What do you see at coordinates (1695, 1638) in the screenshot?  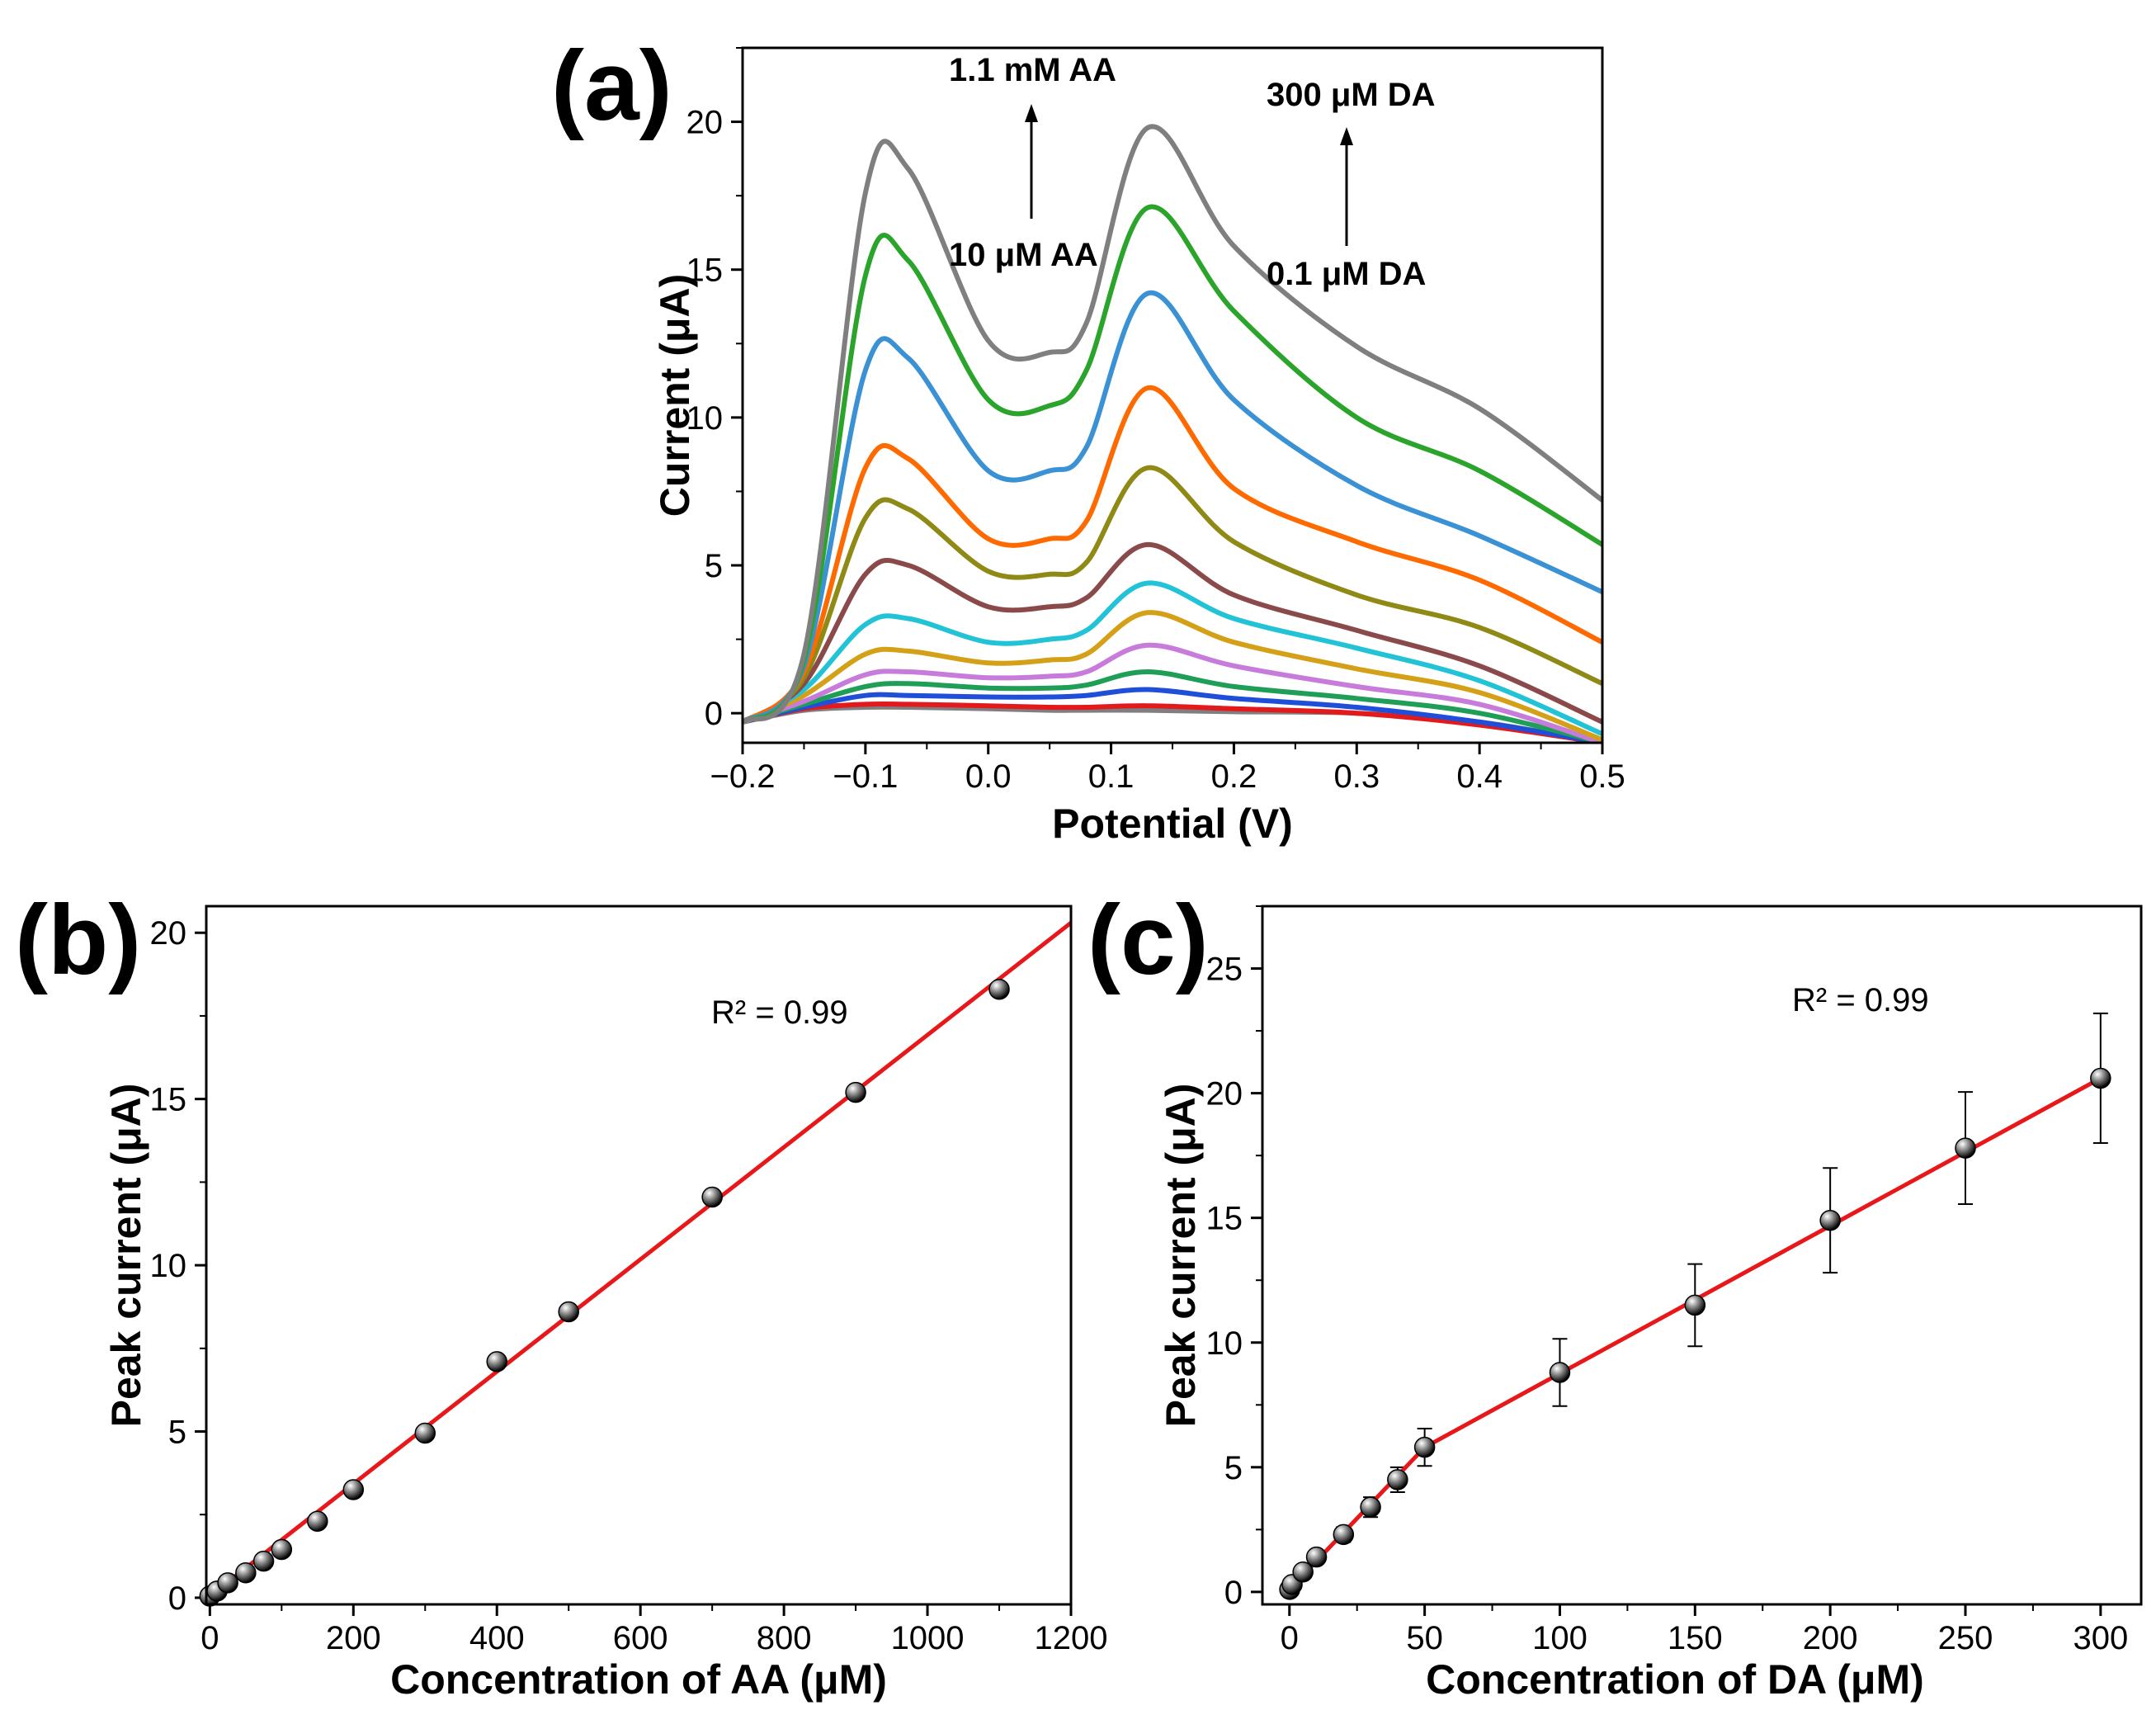 I see `c-x-tick-label: 150` at bounding box center [1695, 1638].